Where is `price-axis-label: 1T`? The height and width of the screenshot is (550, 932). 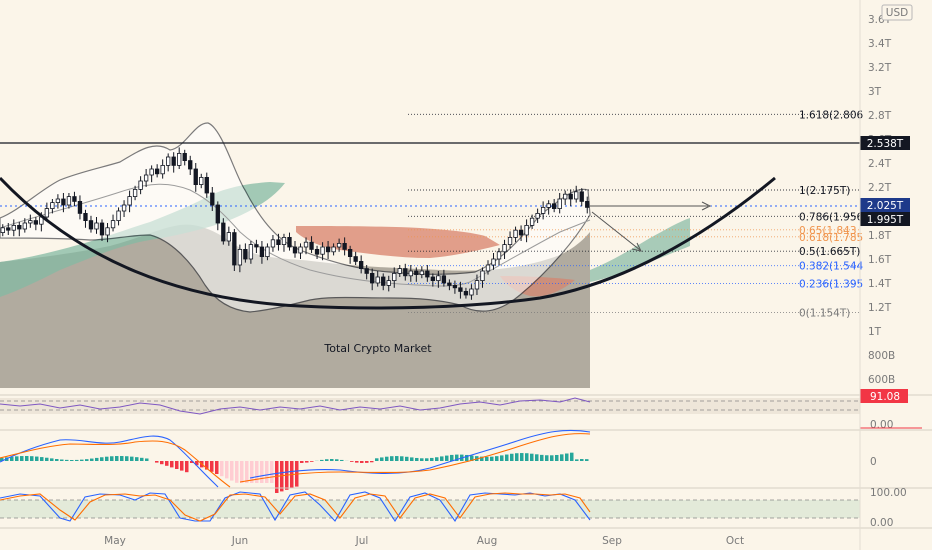
price-axis-label: 1T is located at coordinates (875, 332).